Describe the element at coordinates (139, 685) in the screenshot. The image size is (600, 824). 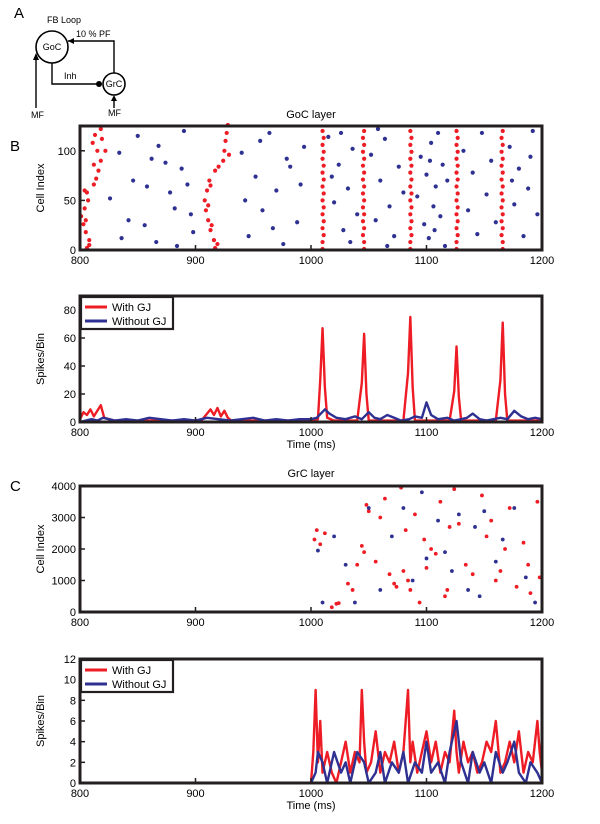
I see `grc-hist-legend-label-without-gj: Without GJ` at that location.